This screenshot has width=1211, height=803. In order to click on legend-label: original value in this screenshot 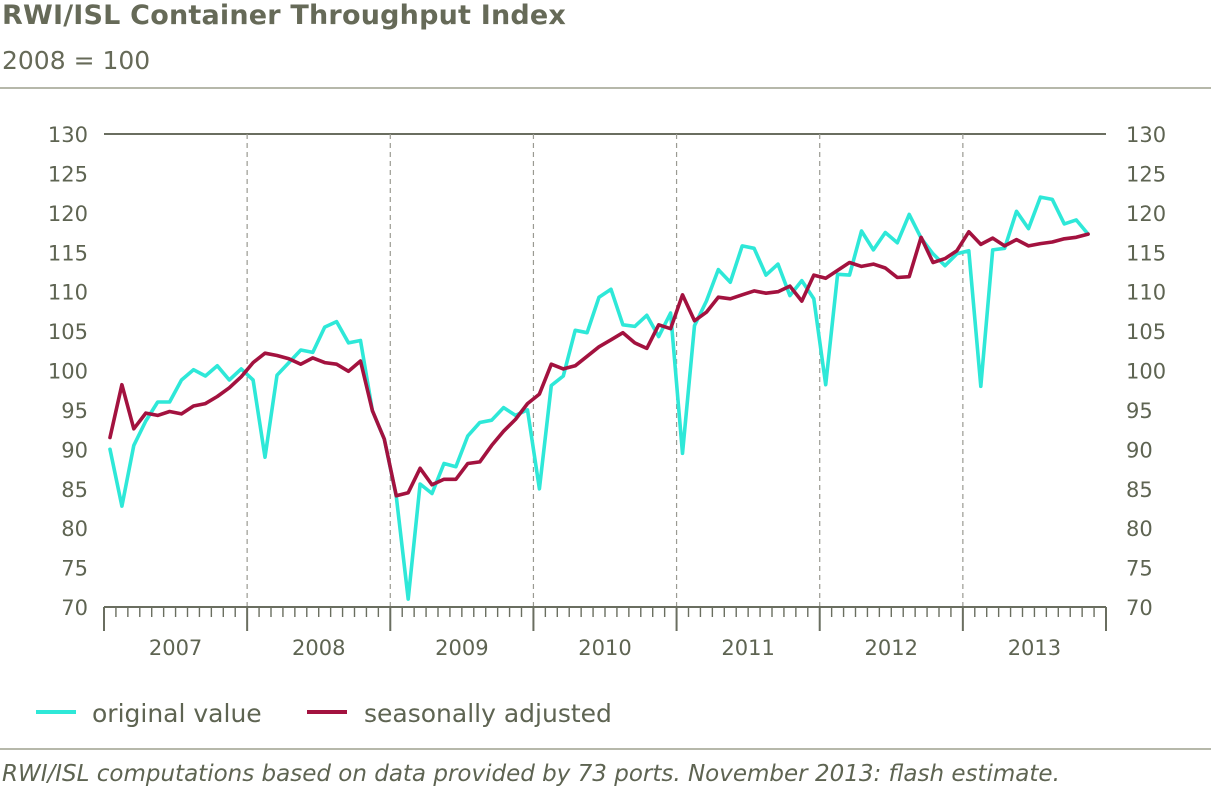, I will do `click(177, 713)`.